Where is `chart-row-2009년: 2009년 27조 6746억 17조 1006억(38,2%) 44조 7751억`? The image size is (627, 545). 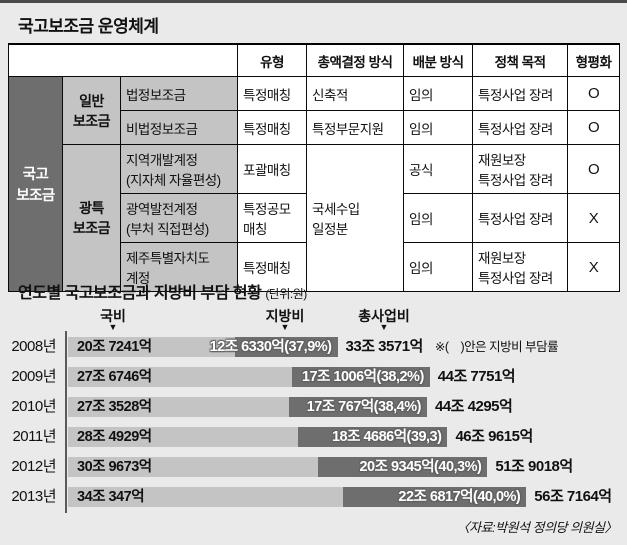
chart-row-2009년: 2009년 27조 6746억 17조 1006억(38,2%) 44조 7751억 is located at coordinates (313, 377).